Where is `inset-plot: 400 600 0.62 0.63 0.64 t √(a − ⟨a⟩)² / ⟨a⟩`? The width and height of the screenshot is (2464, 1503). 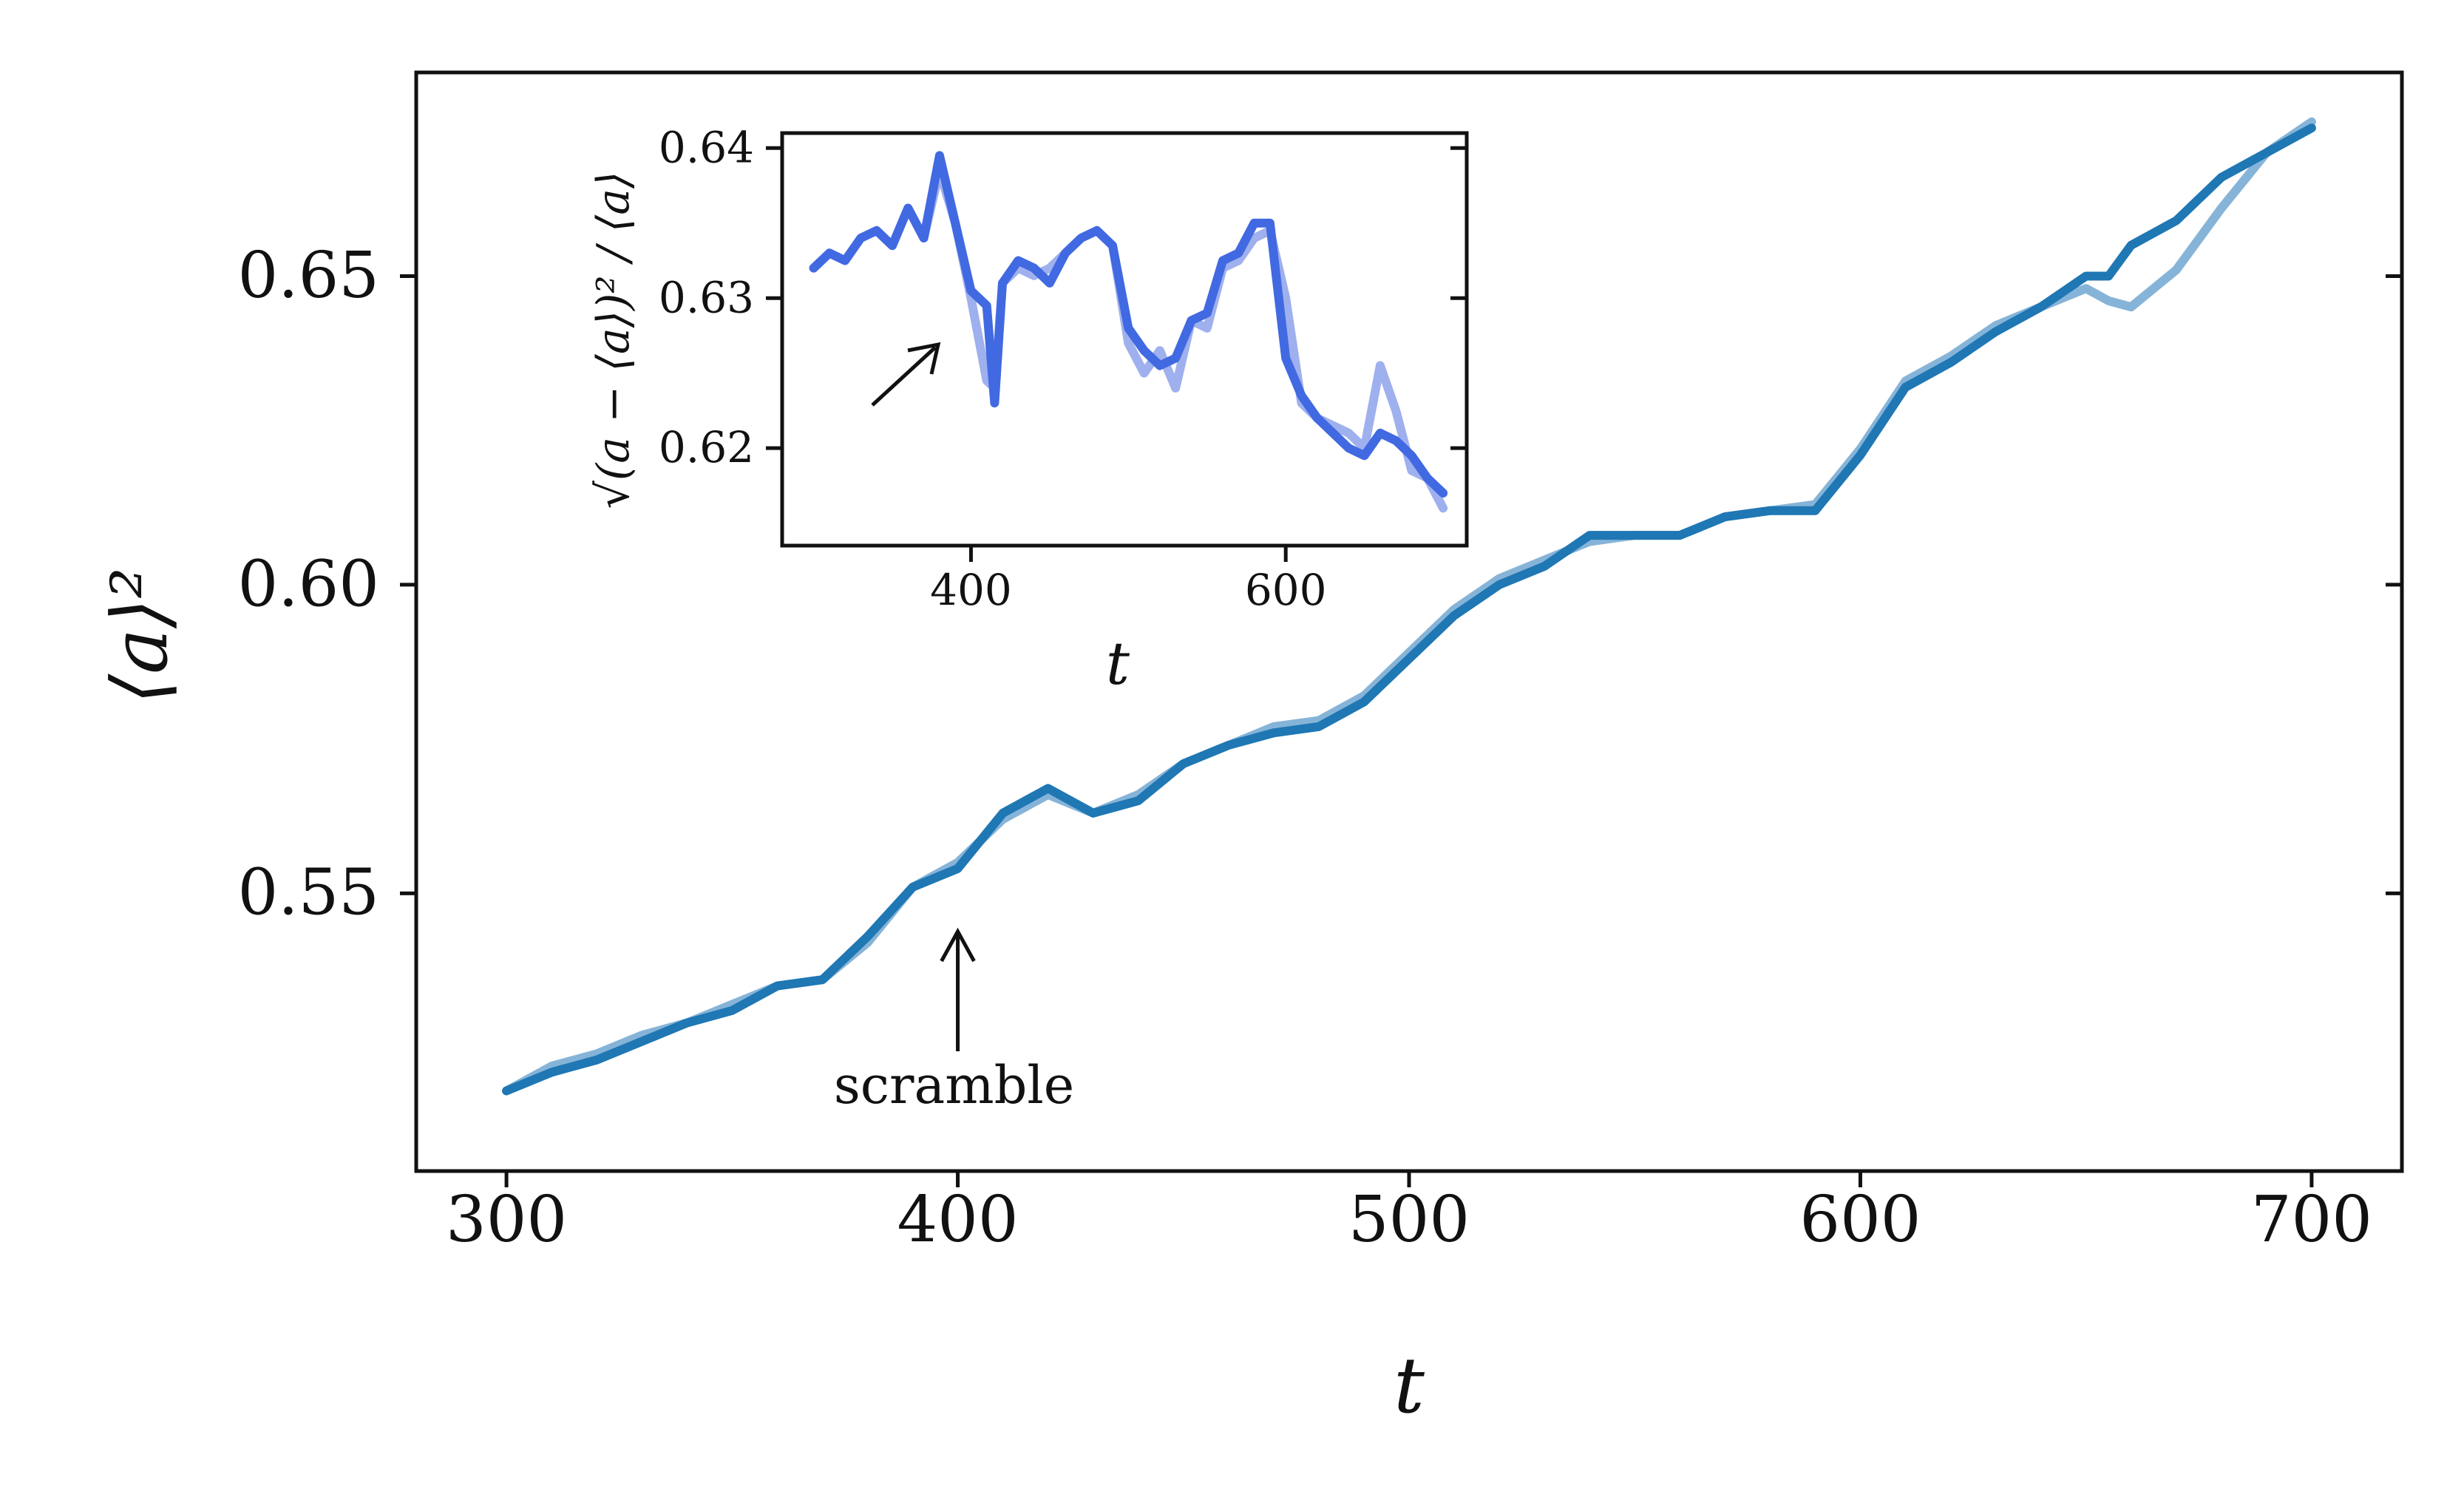
inset-plot: 400 600 0.62 0.63 0.64 t √(a − ⟨a⟩)² / ⟨a⟩ is located at coordinates (1028, 410).